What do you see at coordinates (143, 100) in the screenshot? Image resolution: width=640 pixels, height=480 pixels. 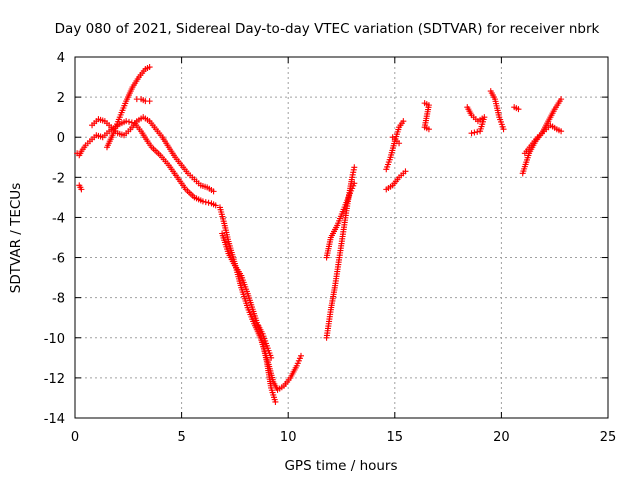 I see `series-track-d` at bounding box center [143, 100].